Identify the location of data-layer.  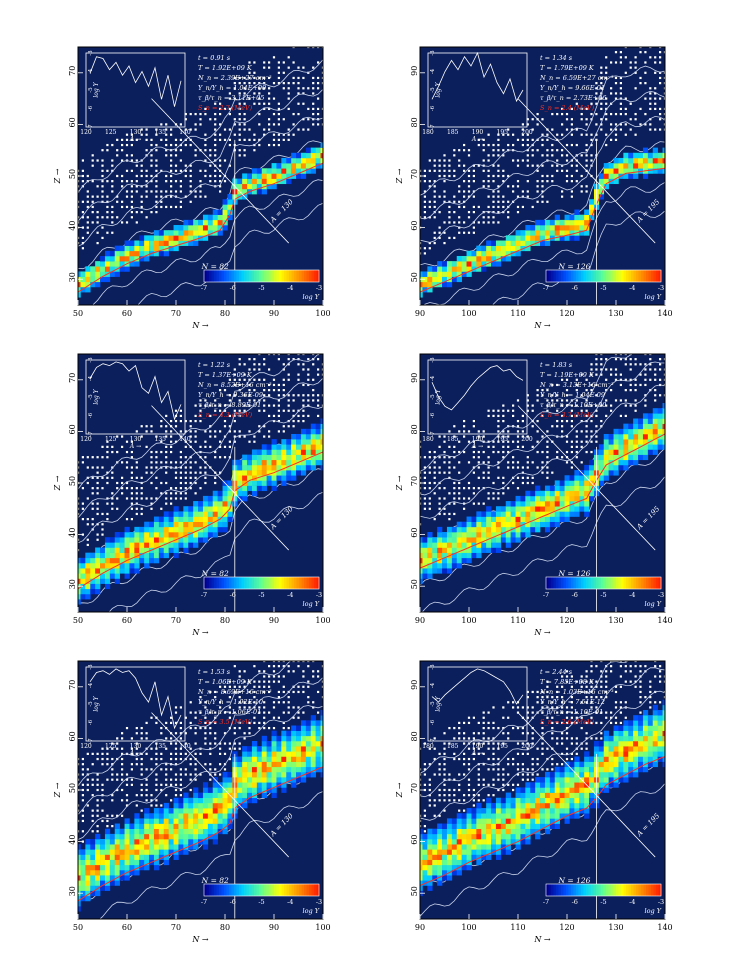
(200, 176).